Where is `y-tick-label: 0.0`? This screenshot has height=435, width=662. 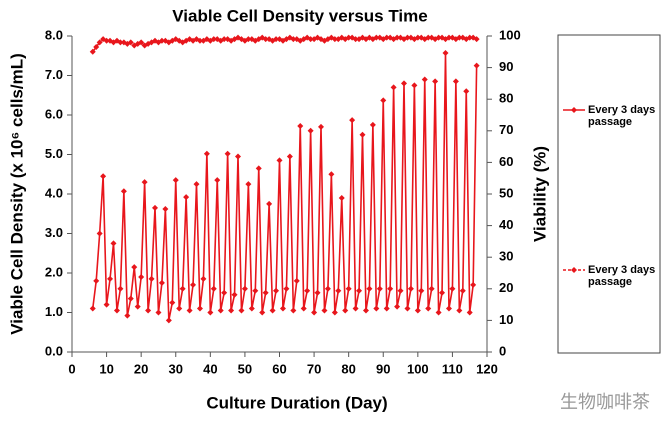
y-tick-label: 0.0 is located at coordinates (54, 350).